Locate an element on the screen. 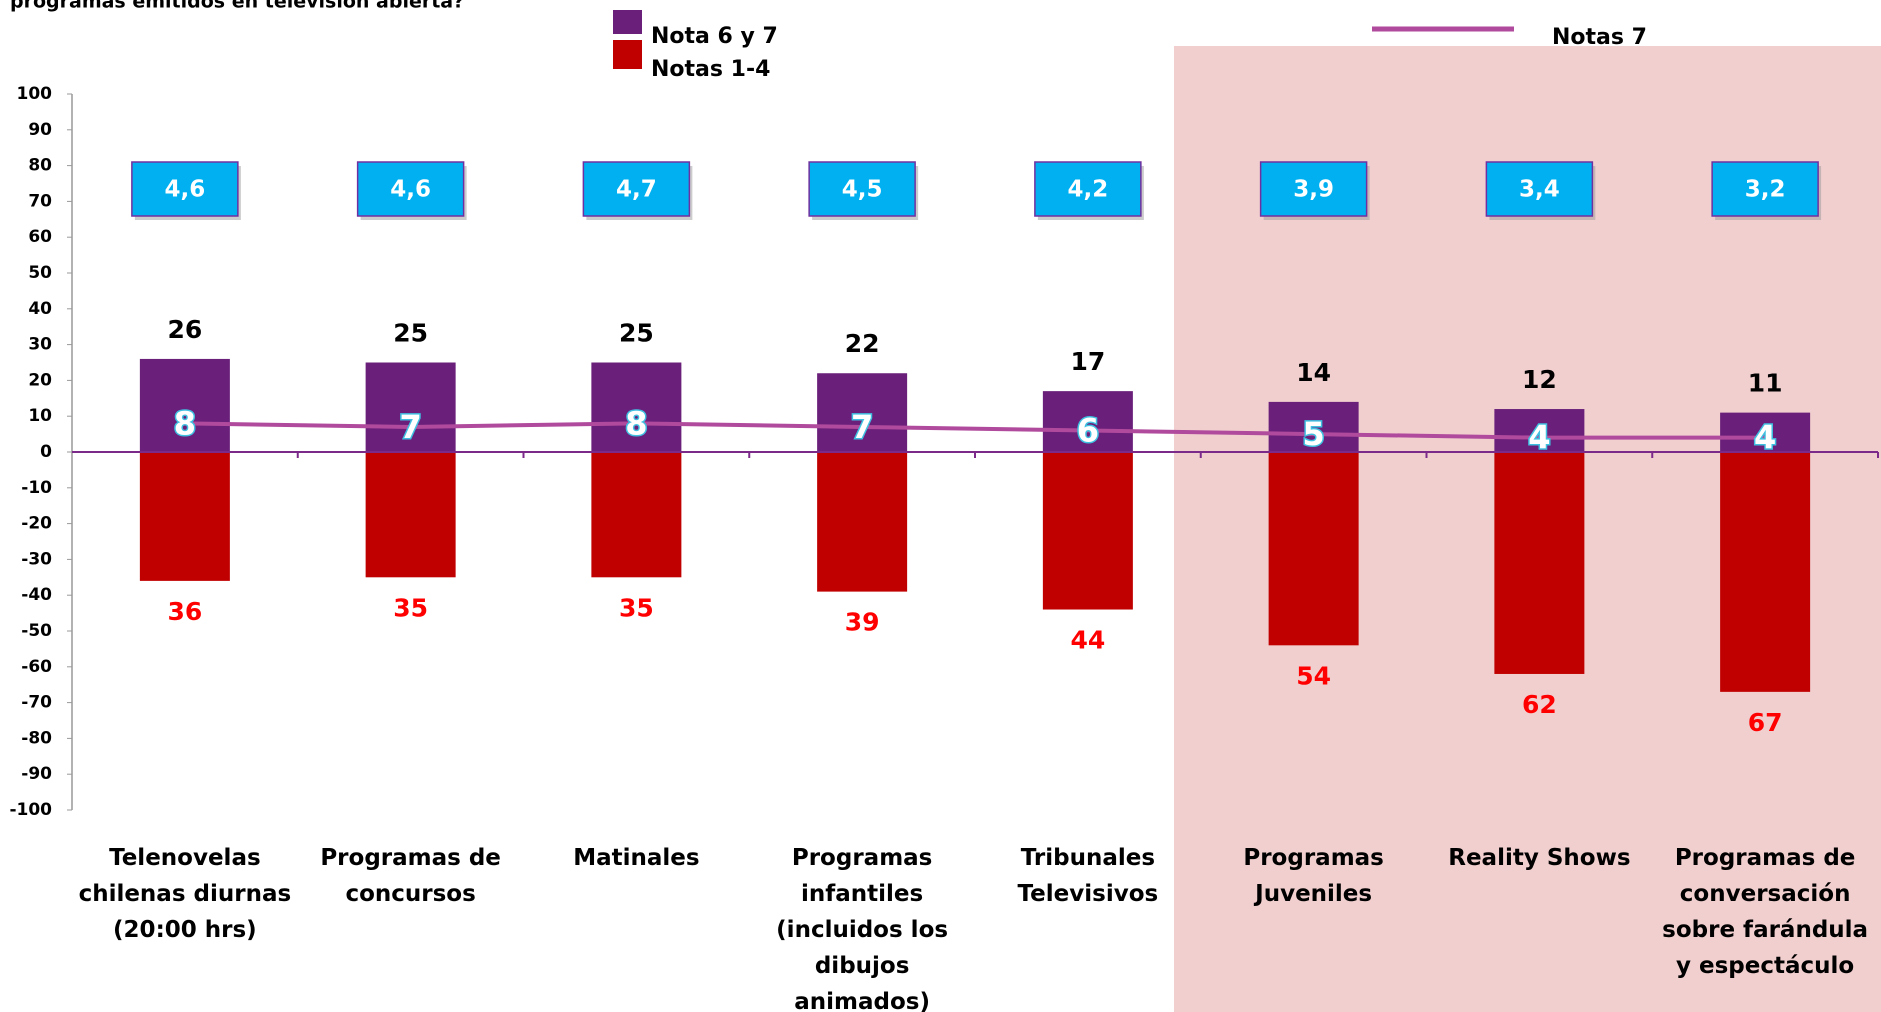  x-tick-label: Telenovelas chilenas diurnas (20:00 hrs) is located at coordinates (185, 894).